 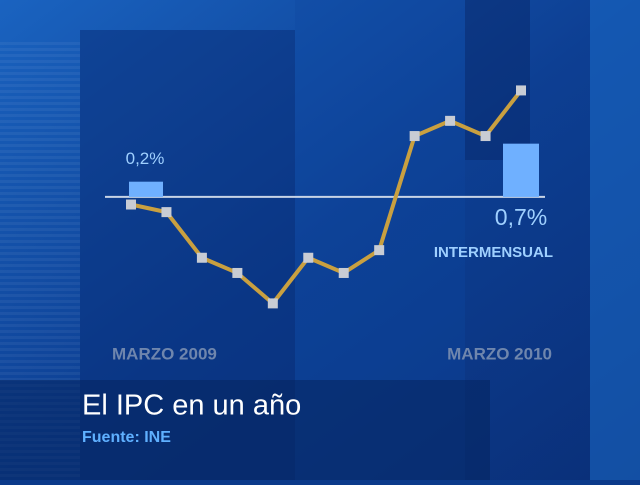 What do you see at coordinates (191, 406) in the screenshot?
I see `chart-title: El IPC en un año` at bounding box center [191, 406].